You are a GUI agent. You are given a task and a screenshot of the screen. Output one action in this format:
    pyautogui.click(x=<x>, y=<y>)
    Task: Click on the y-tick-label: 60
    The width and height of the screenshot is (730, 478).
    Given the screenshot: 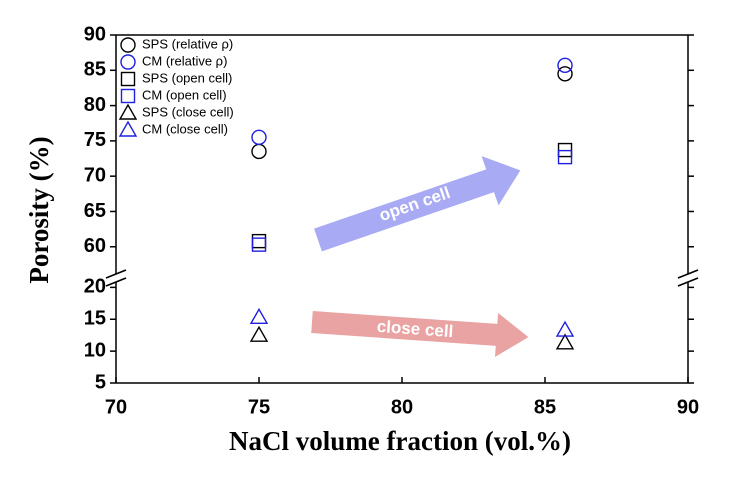 What is the action you would take?
    pyautogui.click(x=95, y=246)
    